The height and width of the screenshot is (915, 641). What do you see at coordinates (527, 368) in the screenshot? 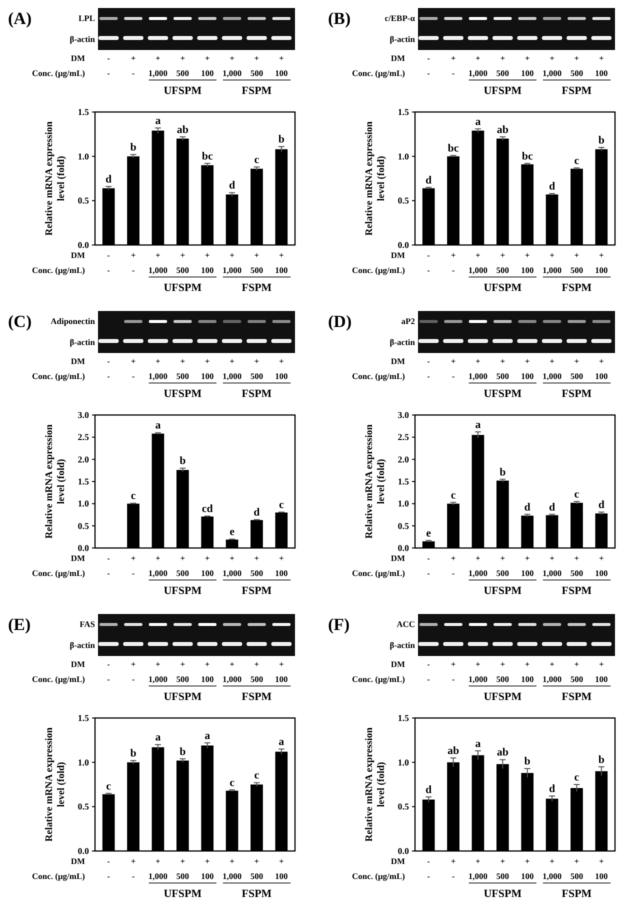
I see `category-label: + 100` at bounding box center [527, 368].